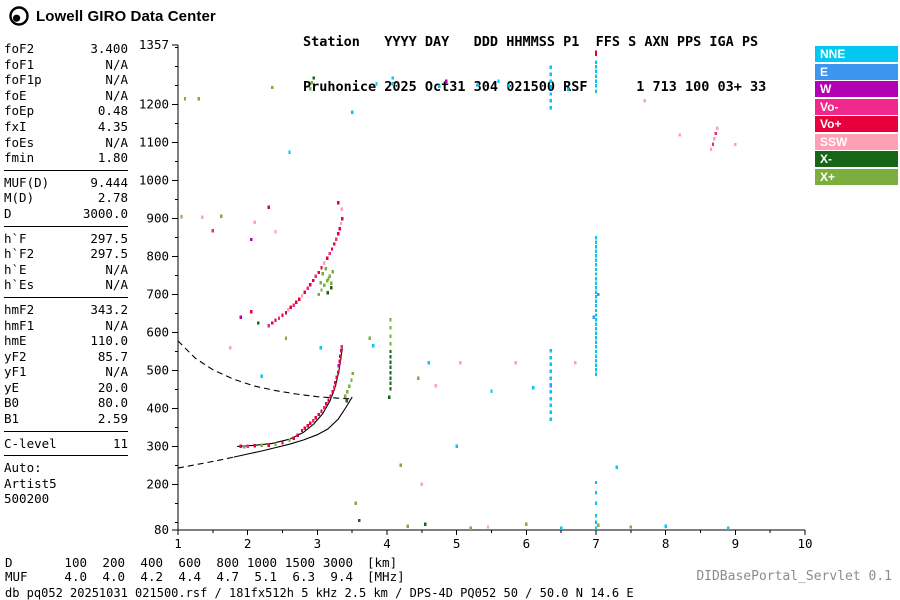 The width and height of the screenshot is (900, 600). What do you see at coordinates (66, 341) in the screenshot?
I see `parameter-row-hme: hmE 110.0` at bounding box center [66, 341].